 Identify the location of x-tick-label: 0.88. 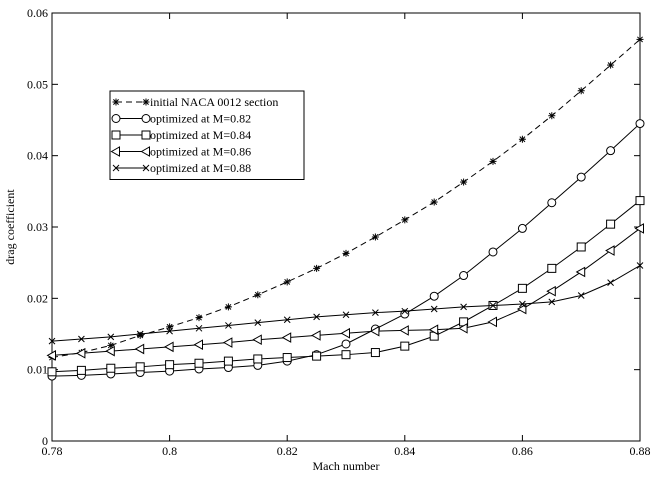
(640, 451).